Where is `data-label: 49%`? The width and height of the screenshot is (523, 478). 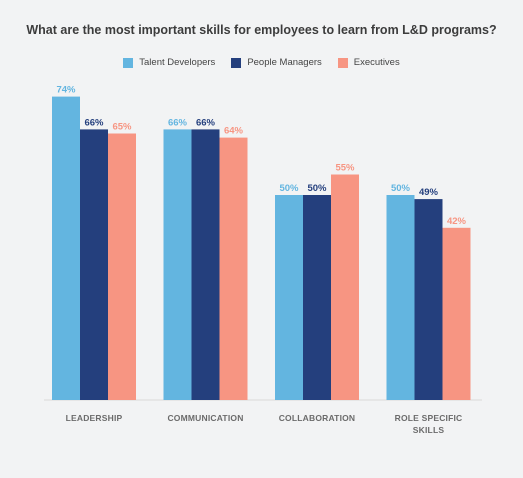
data-label: 49% is located at coordinates (429, 192).